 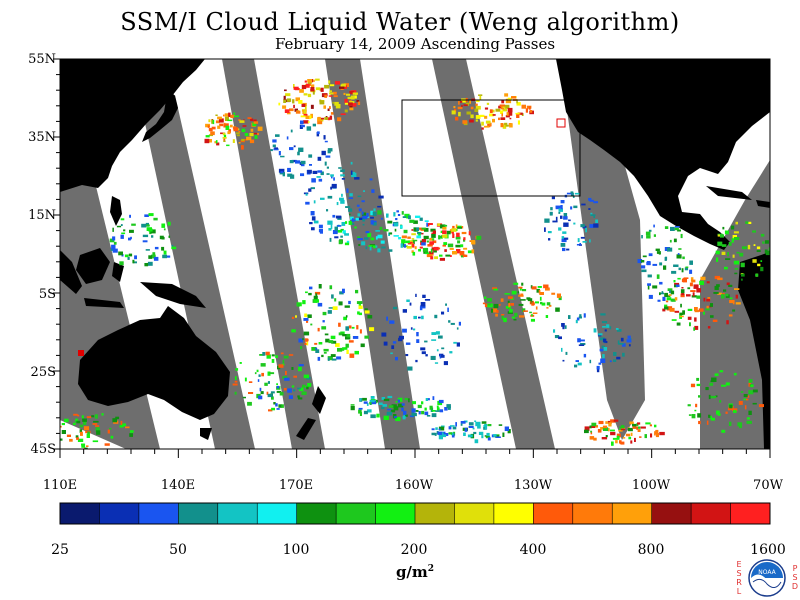 I want to click on noaa-emblem-icon: NOAA, so click(x=767, y=578).